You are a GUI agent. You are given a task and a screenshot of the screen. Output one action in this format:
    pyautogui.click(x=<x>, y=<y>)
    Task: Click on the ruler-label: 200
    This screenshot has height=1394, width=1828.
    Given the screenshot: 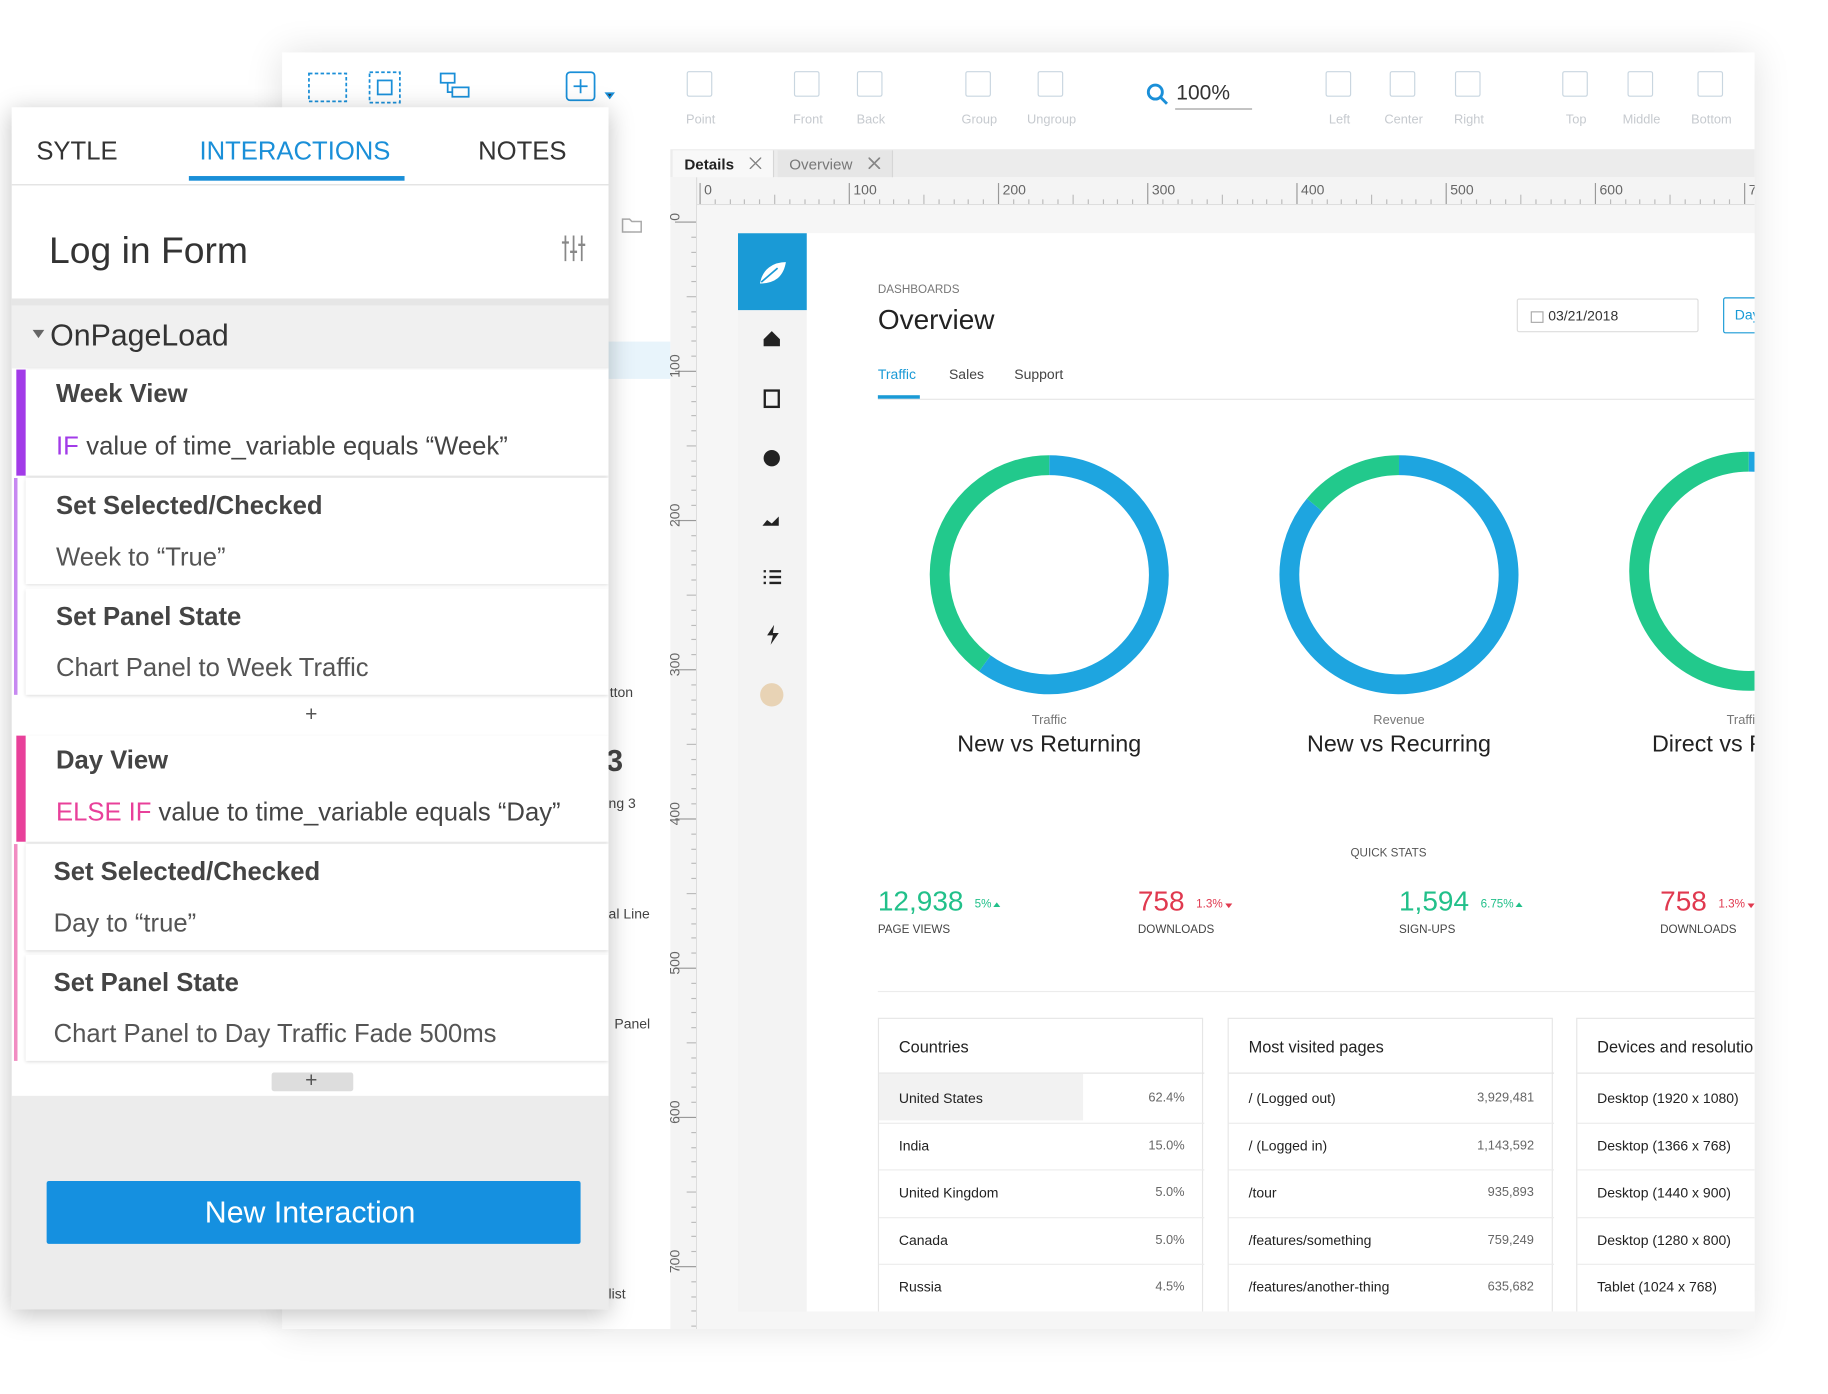 What is the action you would take?
    pyautogui.click(x=1014, y=190)
    